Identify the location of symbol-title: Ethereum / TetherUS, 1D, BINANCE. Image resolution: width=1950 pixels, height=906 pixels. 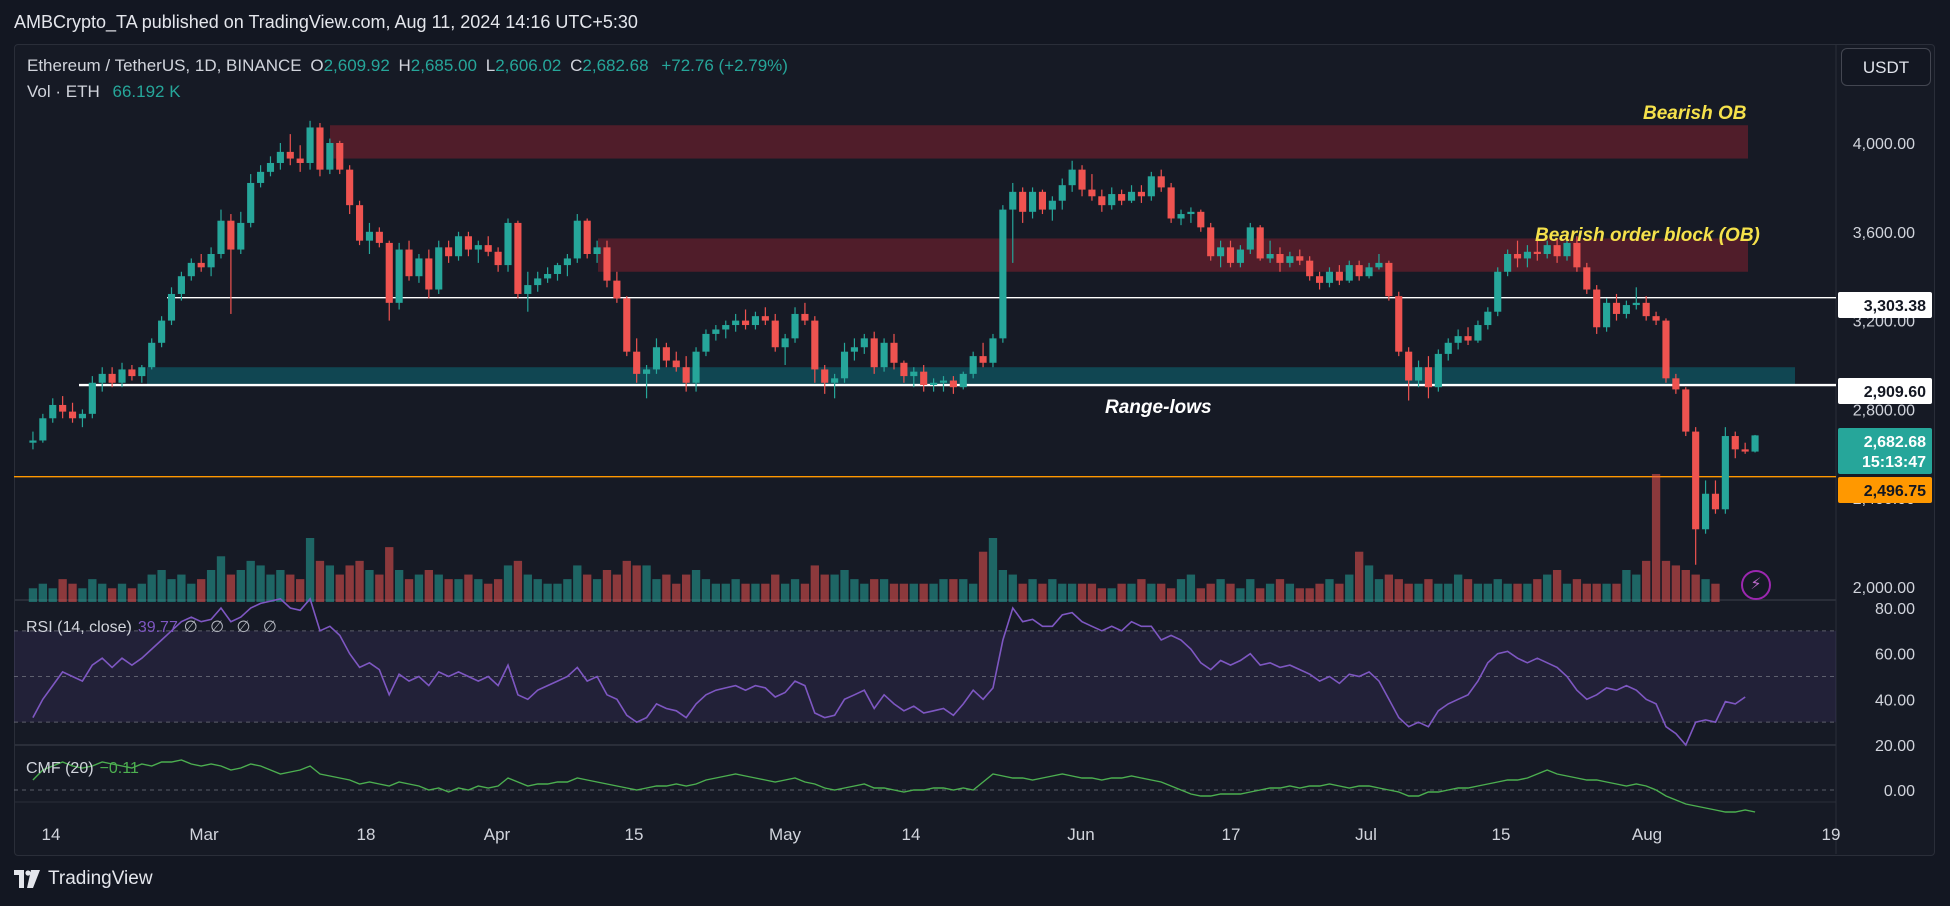
(164, 65).